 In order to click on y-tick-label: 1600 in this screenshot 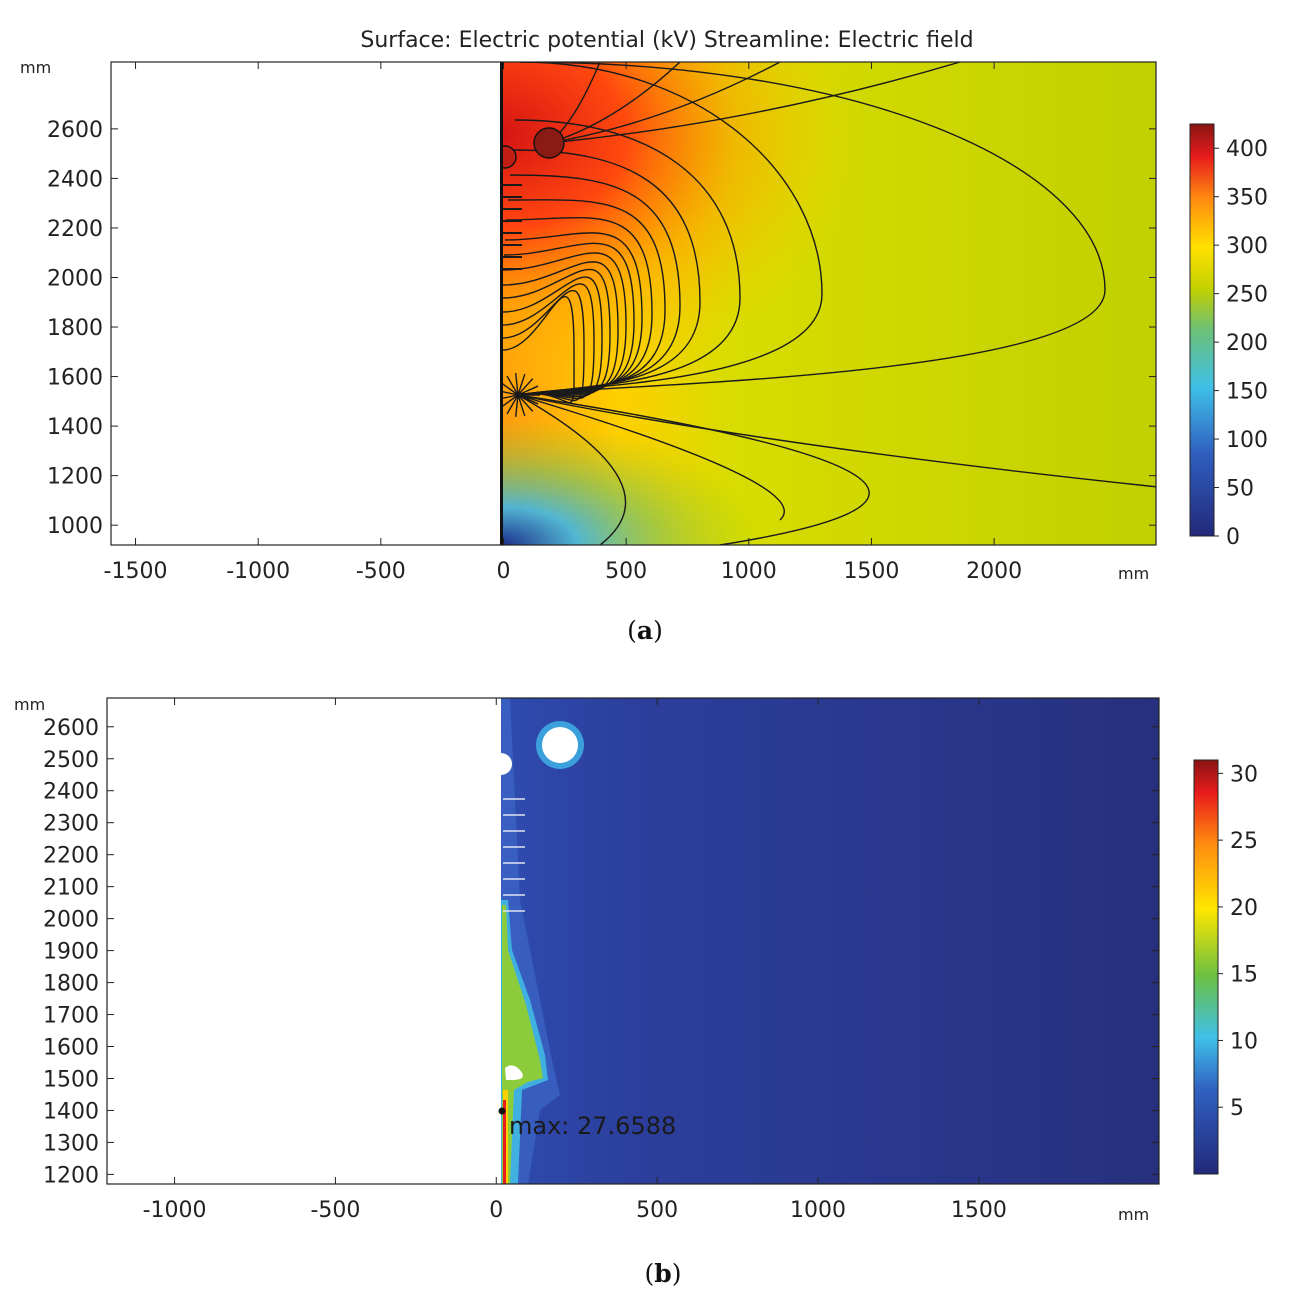, I will do `click(71, 1048)`.